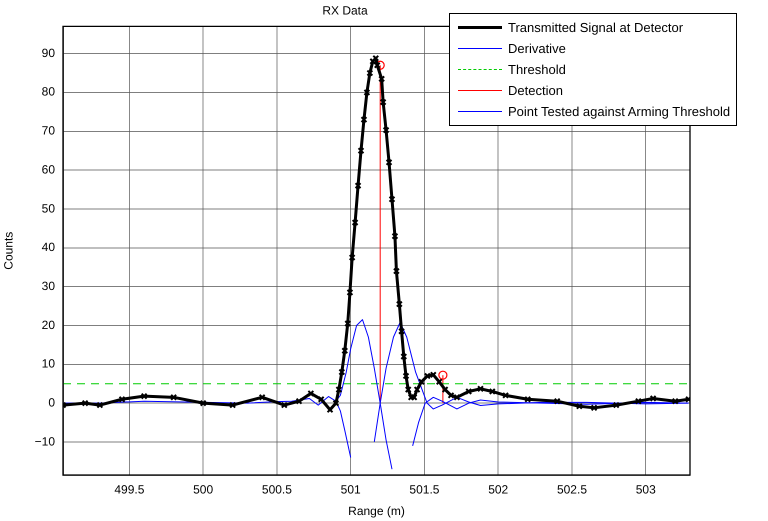 The image size is (768, 521). Describe the element at coordinates (9, 251) in the screenshot. I see `y-axis-title: Counts` at that location.